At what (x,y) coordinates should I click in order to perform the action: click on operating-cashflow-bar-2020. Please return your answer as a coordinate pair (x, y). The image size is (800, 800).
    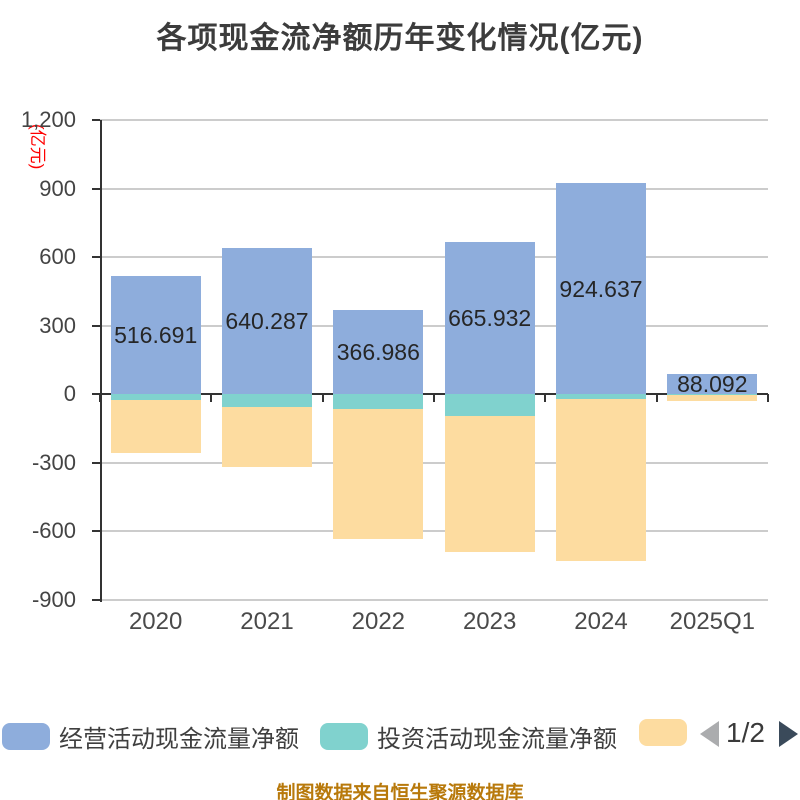
    Looking at the image, I should click on (155, 335).